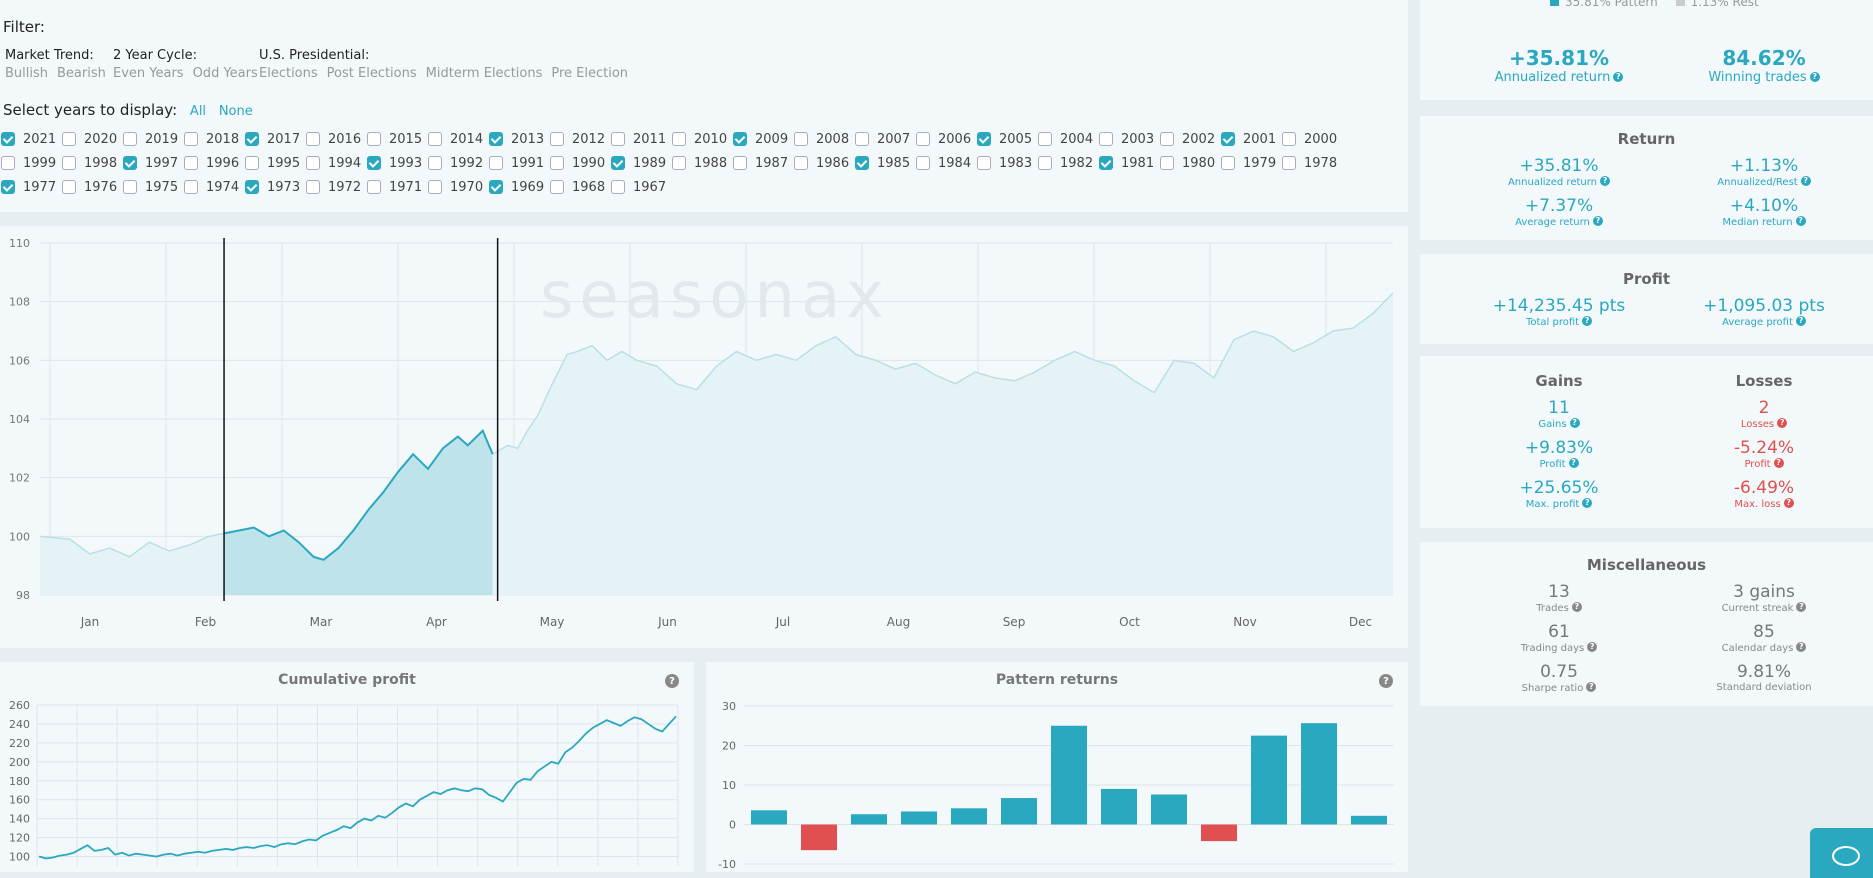 The width and height of the screenshot is (1873, 878). What do you see at coordinates (272, 187) in the screenshot?
I see `year-checkbox-1973: 1973` at bounding box center [272, 187].